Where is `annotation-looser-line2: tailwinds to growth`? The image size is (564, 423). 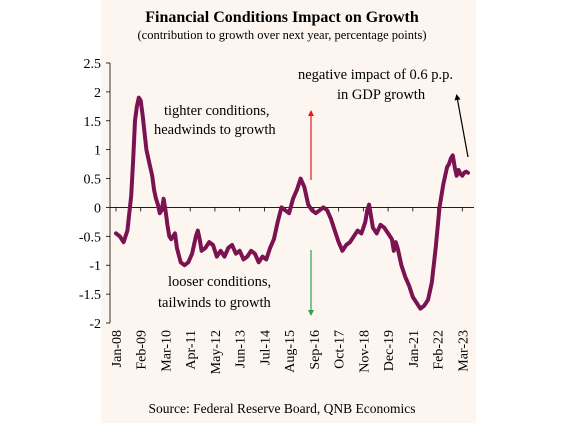 annotation-looser-line2: tailwinds to growth is located at coordinates (215, 303).